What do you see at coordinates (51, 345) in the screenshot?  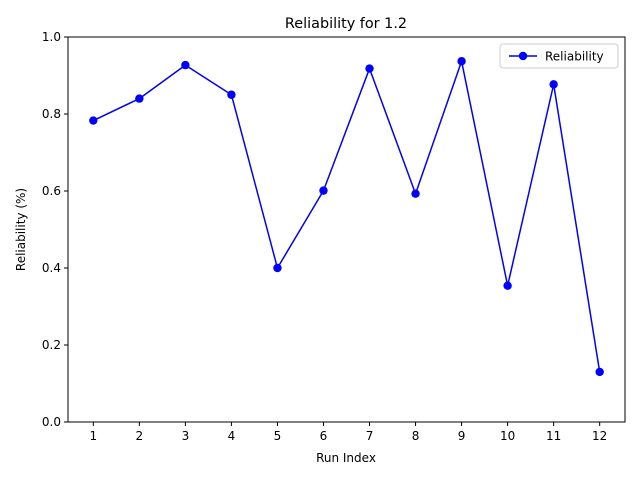 I see `y-tick-label: 0.2` at bounding box center [51, 345].